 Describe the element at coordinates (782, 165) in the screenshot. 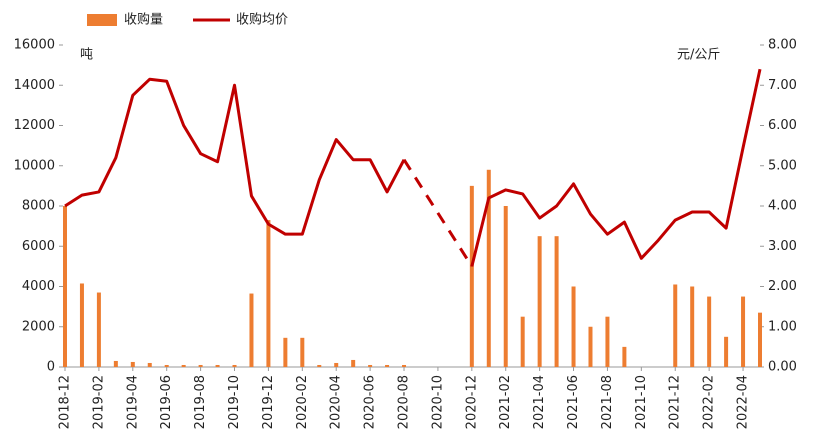

I see `y2-tick-label: 5.00` at that location.